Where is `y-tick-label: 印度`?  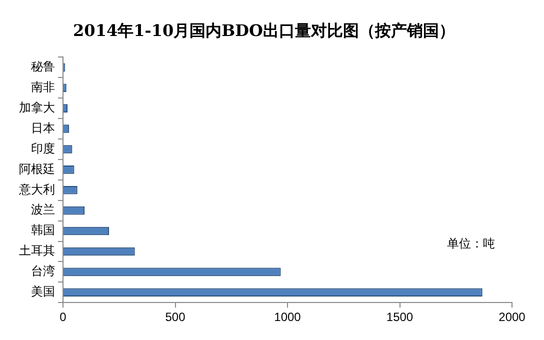
y-tick-label: 印度 is located at coordinates (43, 148).